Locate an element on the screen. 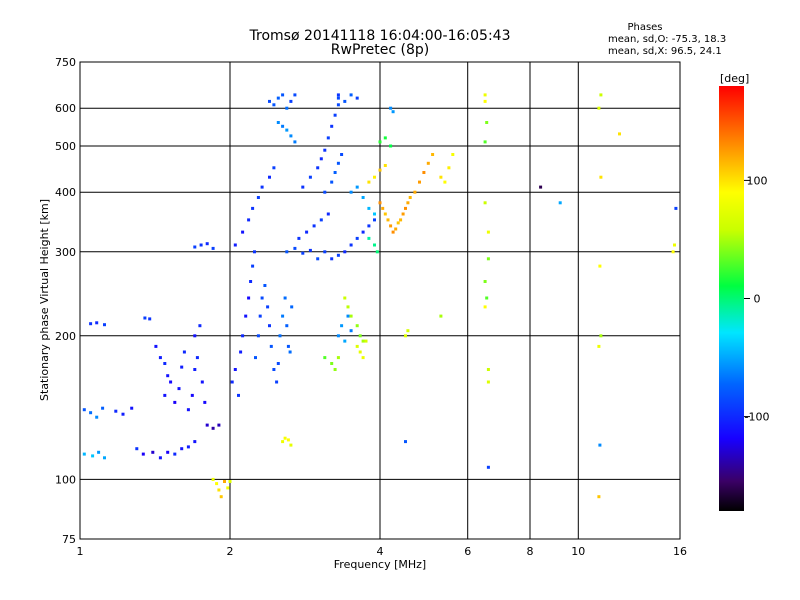  colorbar-unit: [deg] is located at coordinates (734, 78).